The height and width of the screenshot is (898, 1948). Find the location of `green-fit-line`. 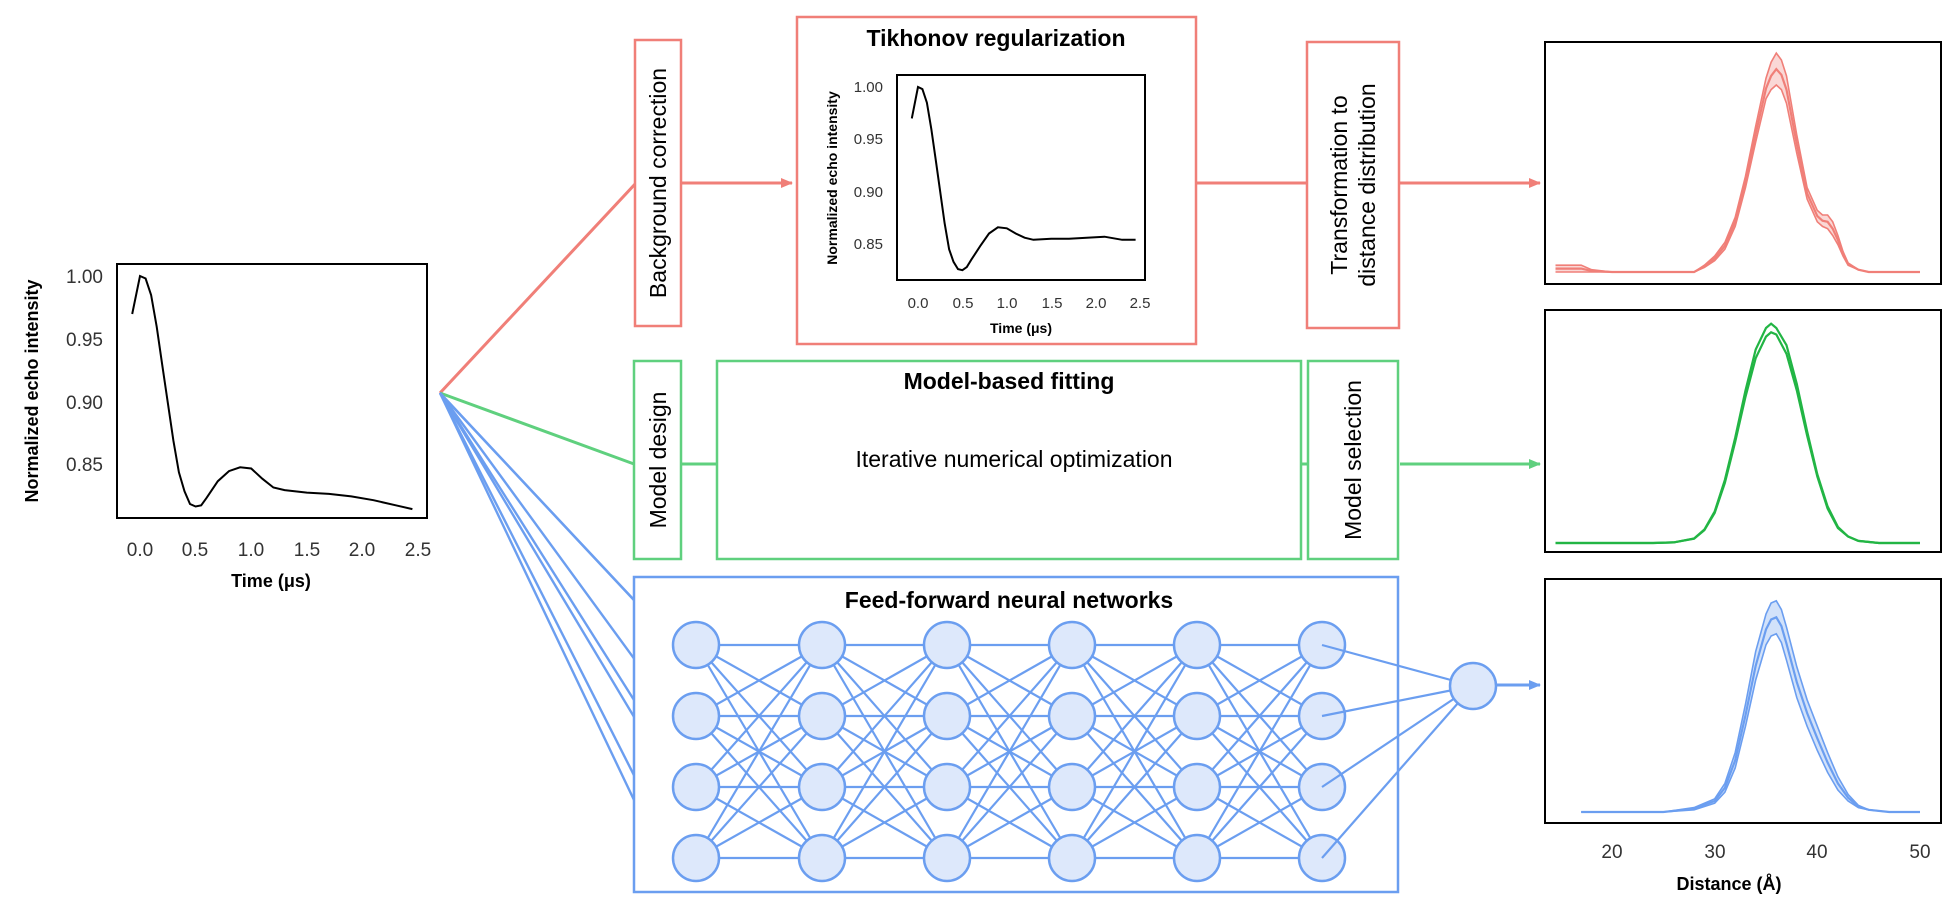

green-fit-line is located at coordinates (1737, 433).